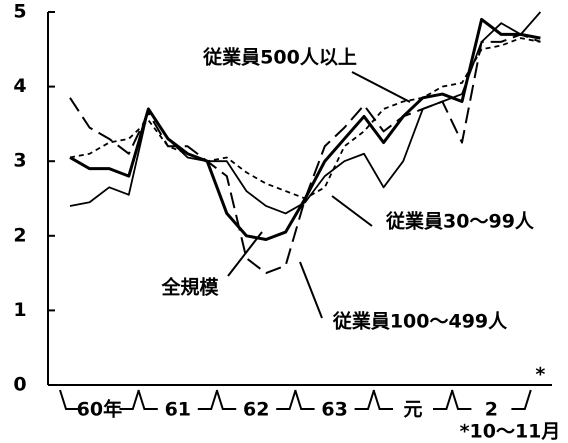 The width and height of the screenshot is (568, 443). Describe the element at coordinates (99, 409) in the screenshot. I see `group-label: 60年` at that location.